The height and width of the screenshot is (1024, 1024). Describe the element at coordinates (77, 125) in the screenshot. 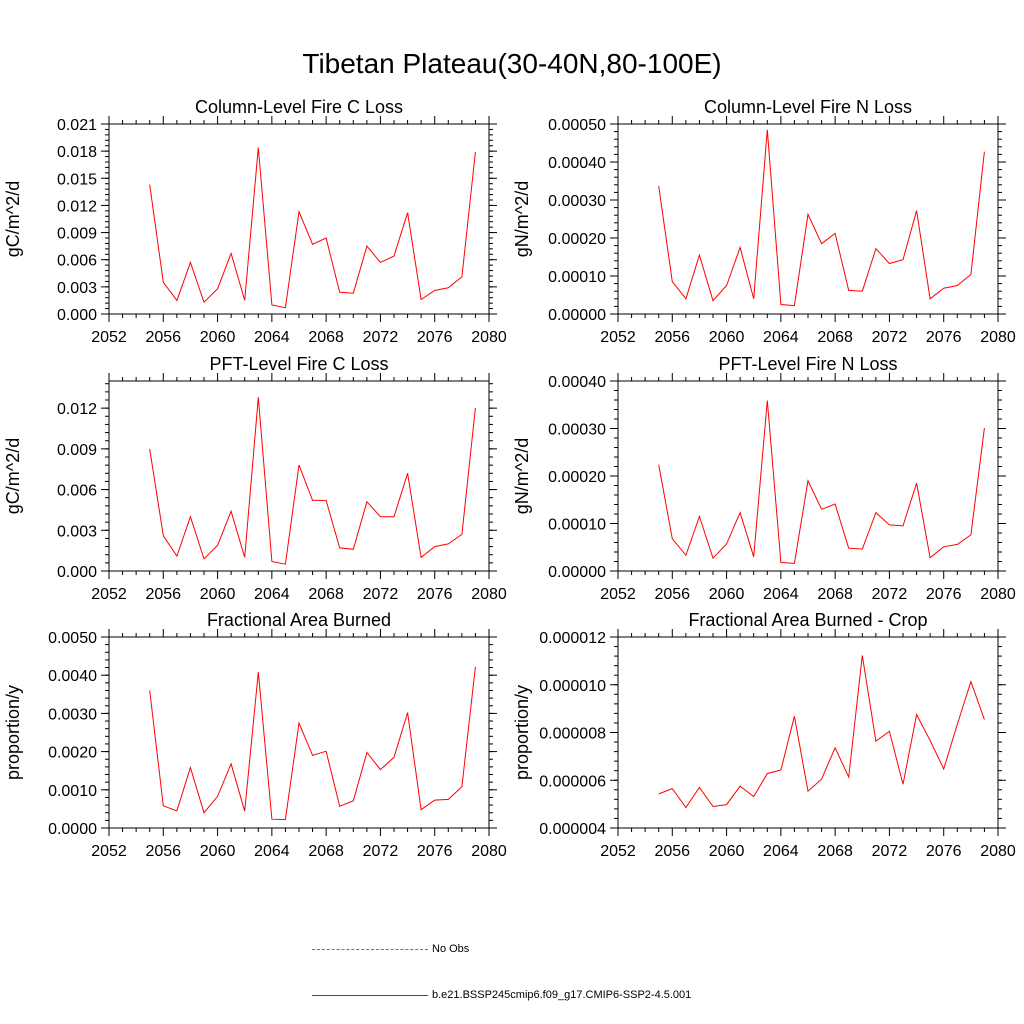

I see `y-tick-label: 0.021` at that location.